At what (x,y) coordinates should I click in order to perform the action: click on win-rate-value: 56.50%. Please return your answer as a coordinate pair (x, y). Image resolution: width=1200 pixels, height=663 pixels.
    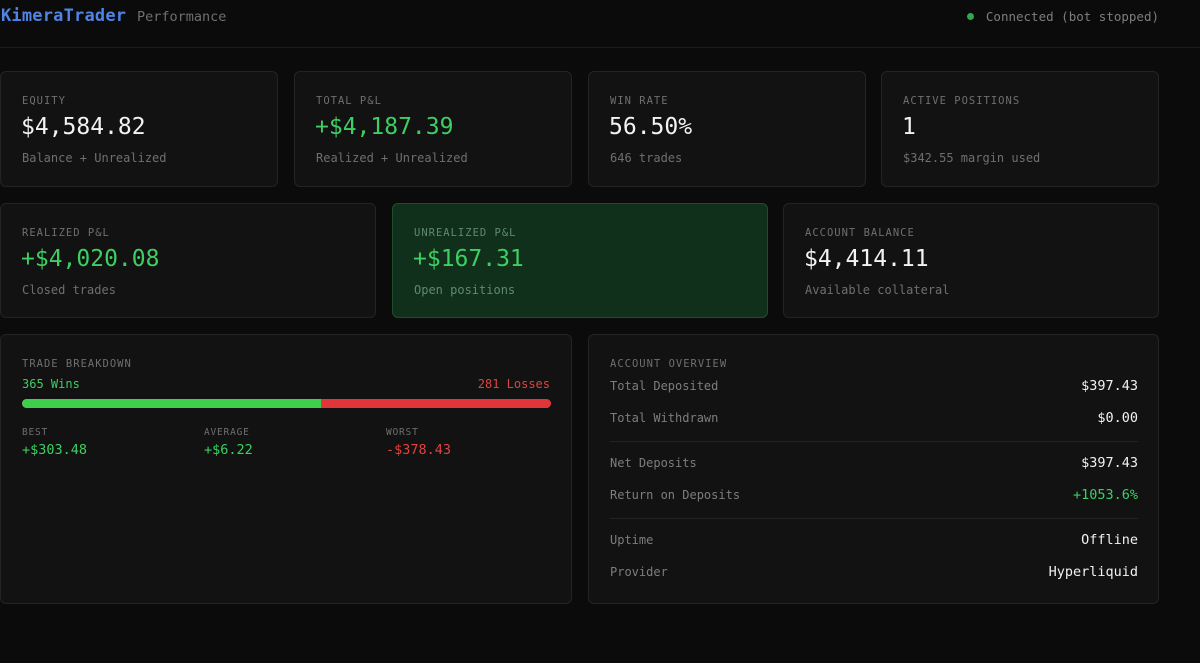
    Looking at the image, I should click on (651, 127).